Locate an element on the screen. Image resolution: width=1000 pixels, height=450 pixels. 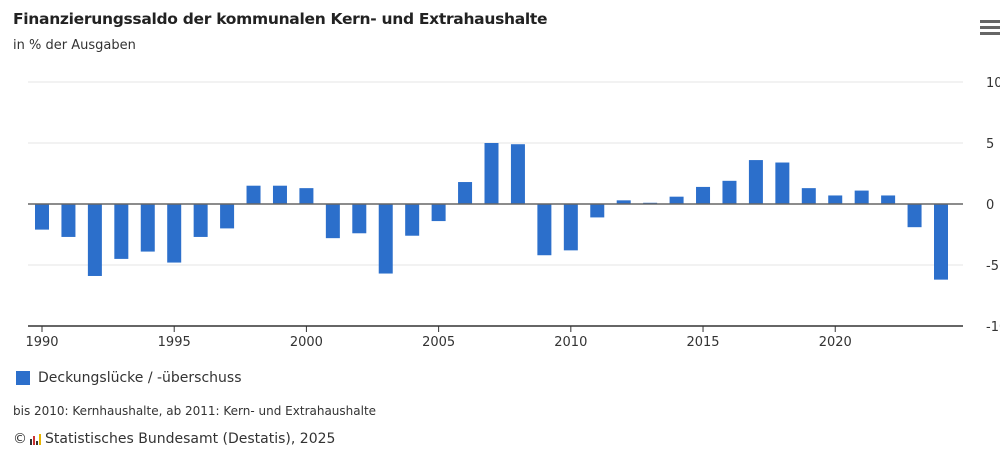
bar-2004 is located at coordinates (412, 220).